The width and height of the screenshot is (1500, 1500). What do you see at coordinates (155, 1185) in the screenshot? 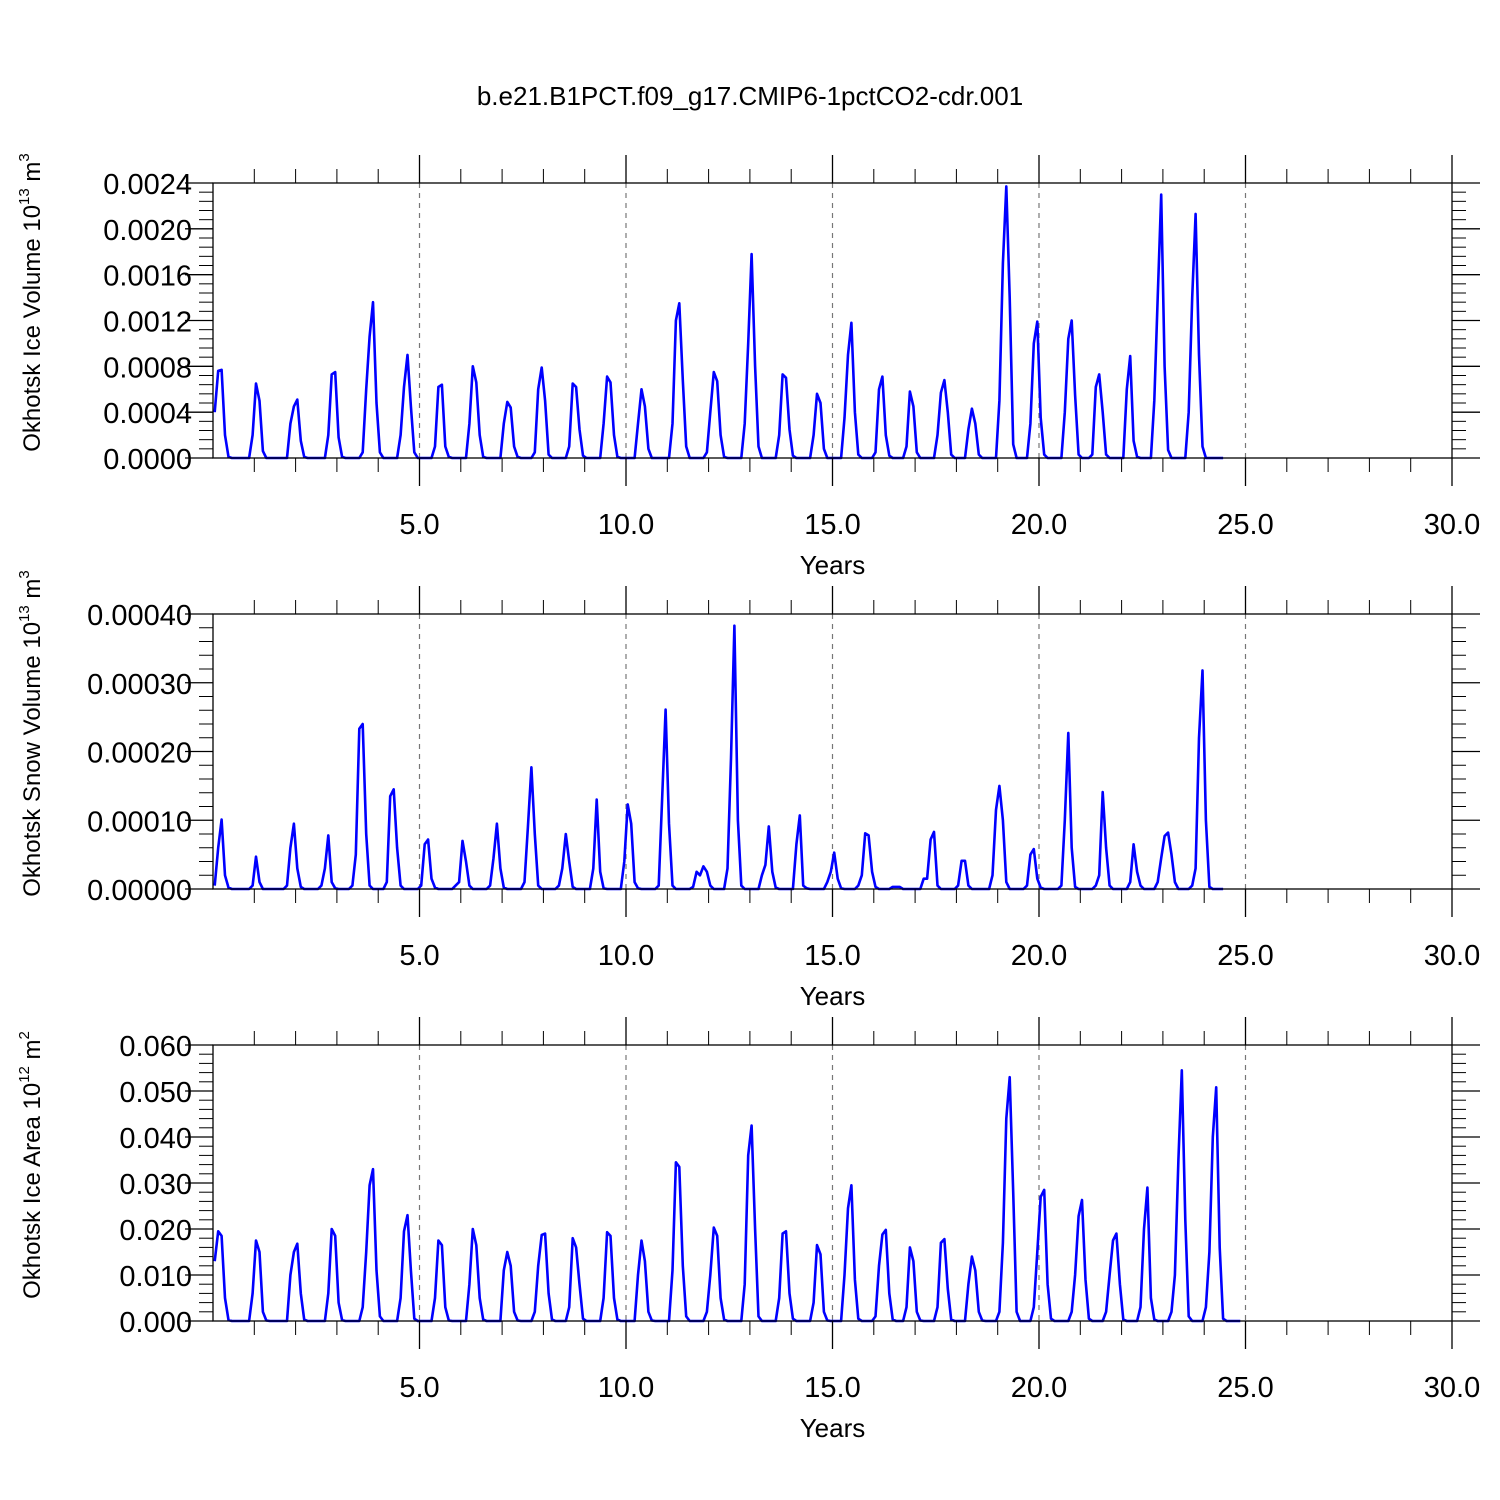
I see `y-tick-label: 0.030` at bounding box center [155, 1185].